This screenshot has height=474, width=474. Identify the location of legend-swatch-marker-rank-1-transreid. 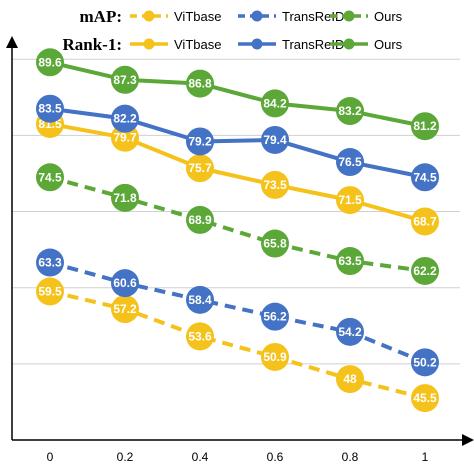
(257, 44).